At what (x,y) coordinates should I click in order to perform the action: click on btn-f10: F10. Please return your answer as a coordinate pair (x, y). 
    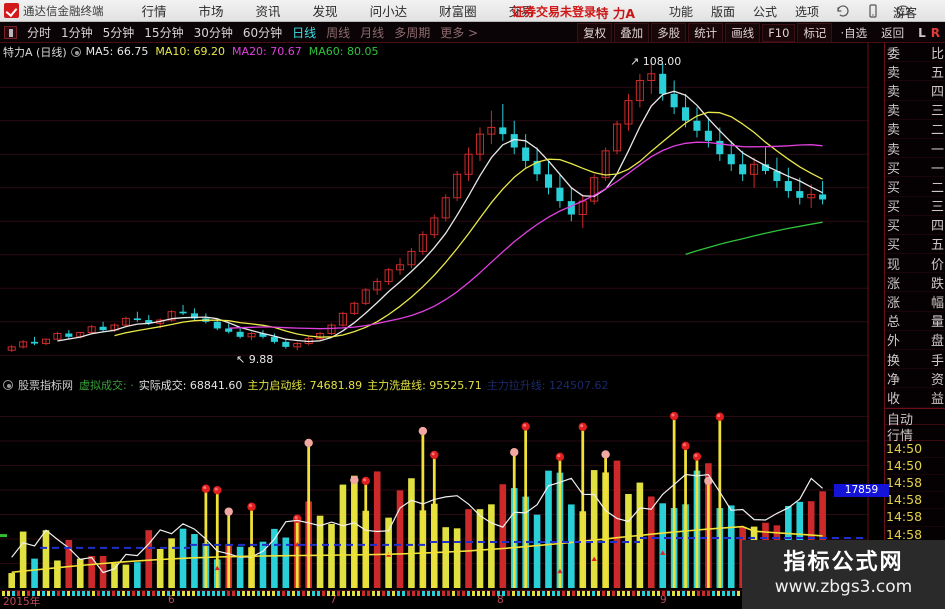
    Looking at the image, I should click on (779, 32).